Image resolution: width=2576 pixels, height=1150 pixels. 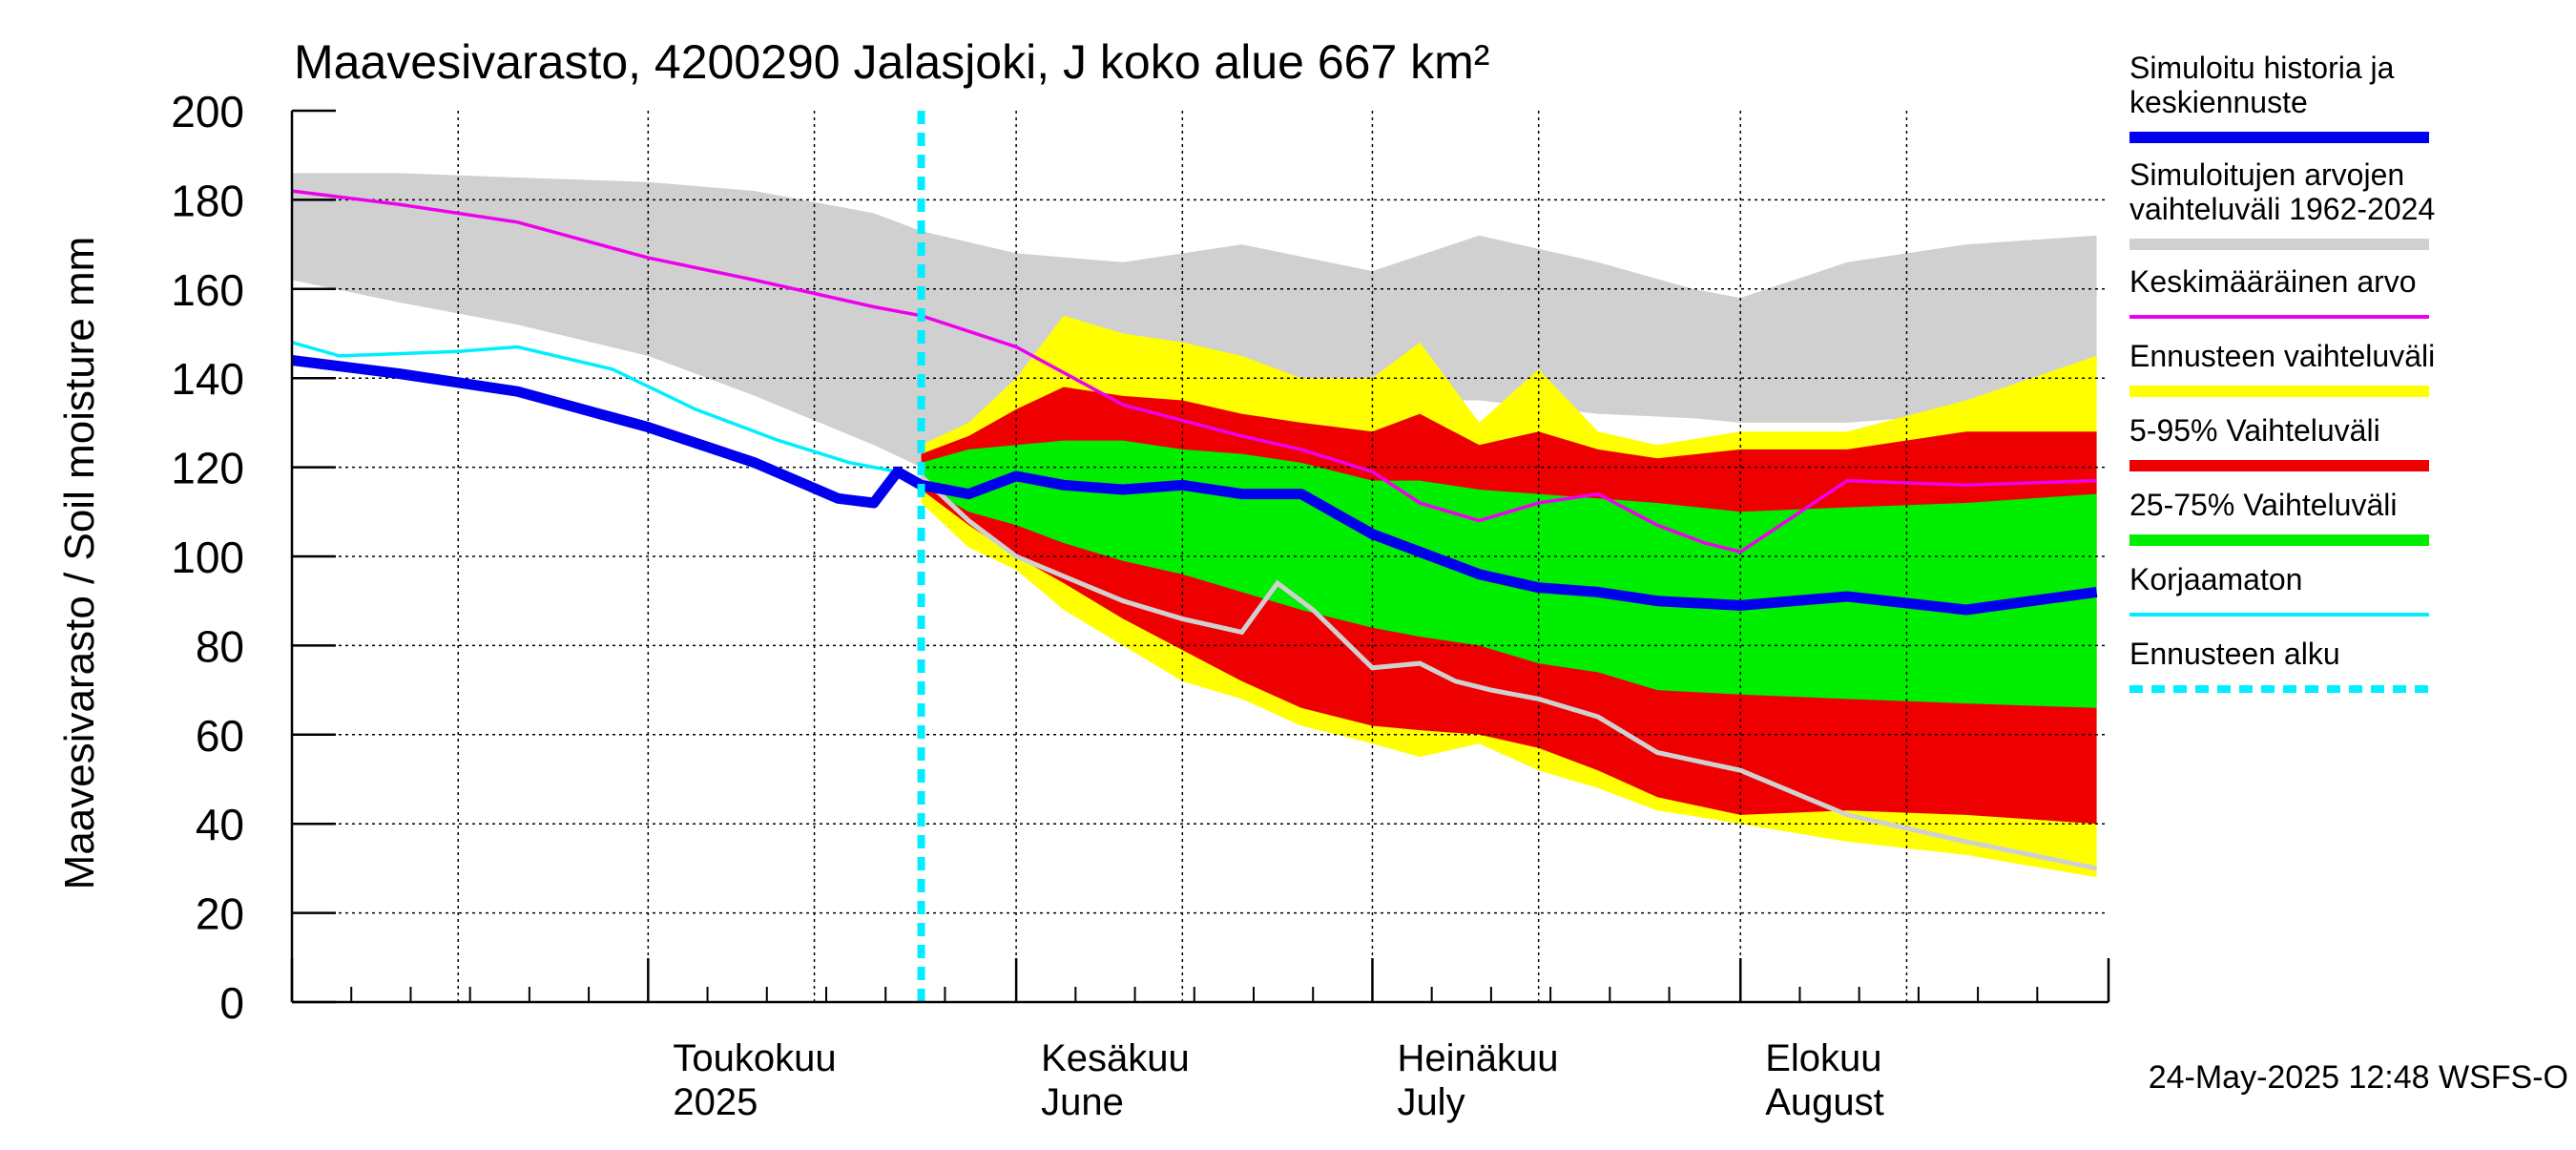 I want to click on legend-item-mean: Keskimääräinen arvo, so click(x=2279, y=291).